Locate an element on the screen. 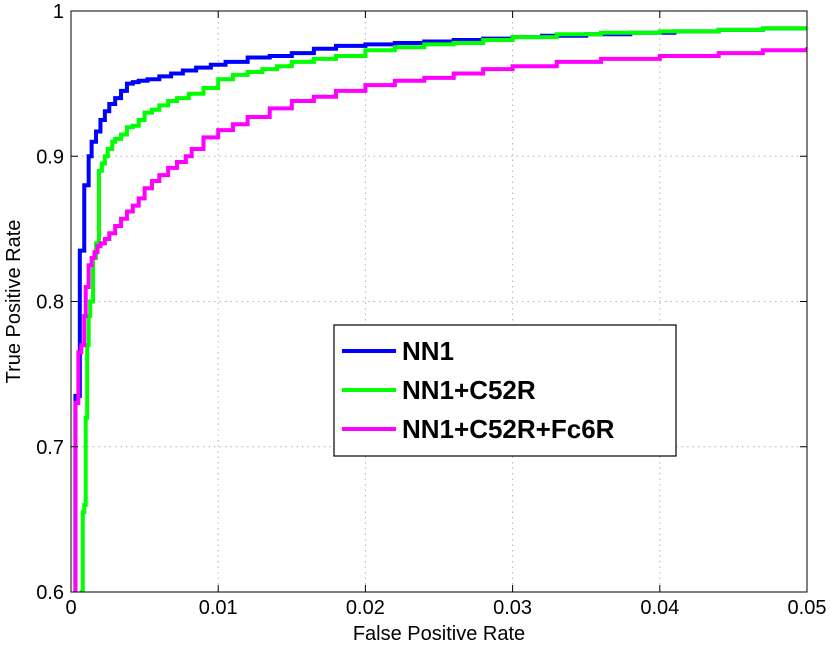  y-tick-label: 0.9 is located at coordinates (50, 157).